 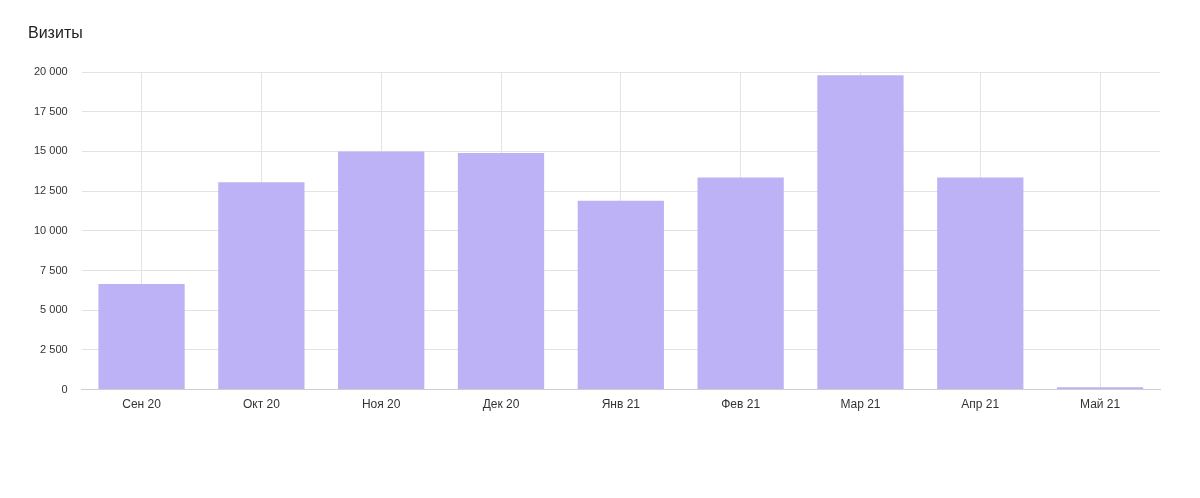 I want to click on y-tick-label: 5 000, so click(x=54, y=309).